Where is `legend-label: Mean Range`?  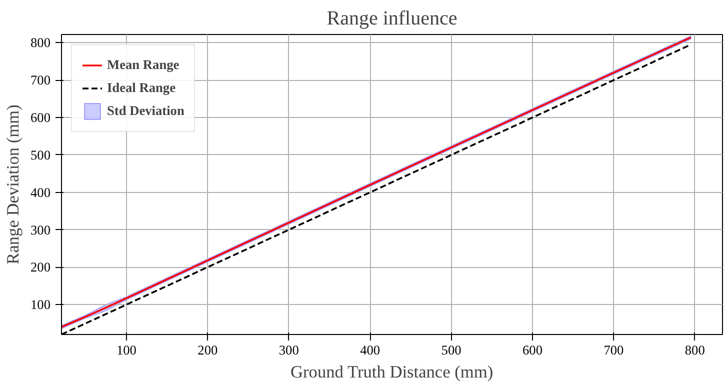 legend-label: Mean Range is located at coordinates (143, 65).